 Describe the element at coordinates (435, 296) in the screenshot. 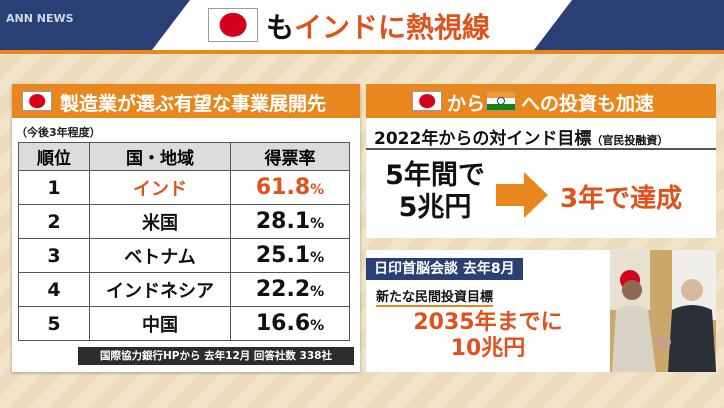

I see `summit-subtitle: 新たな民間投資目標` at that location.